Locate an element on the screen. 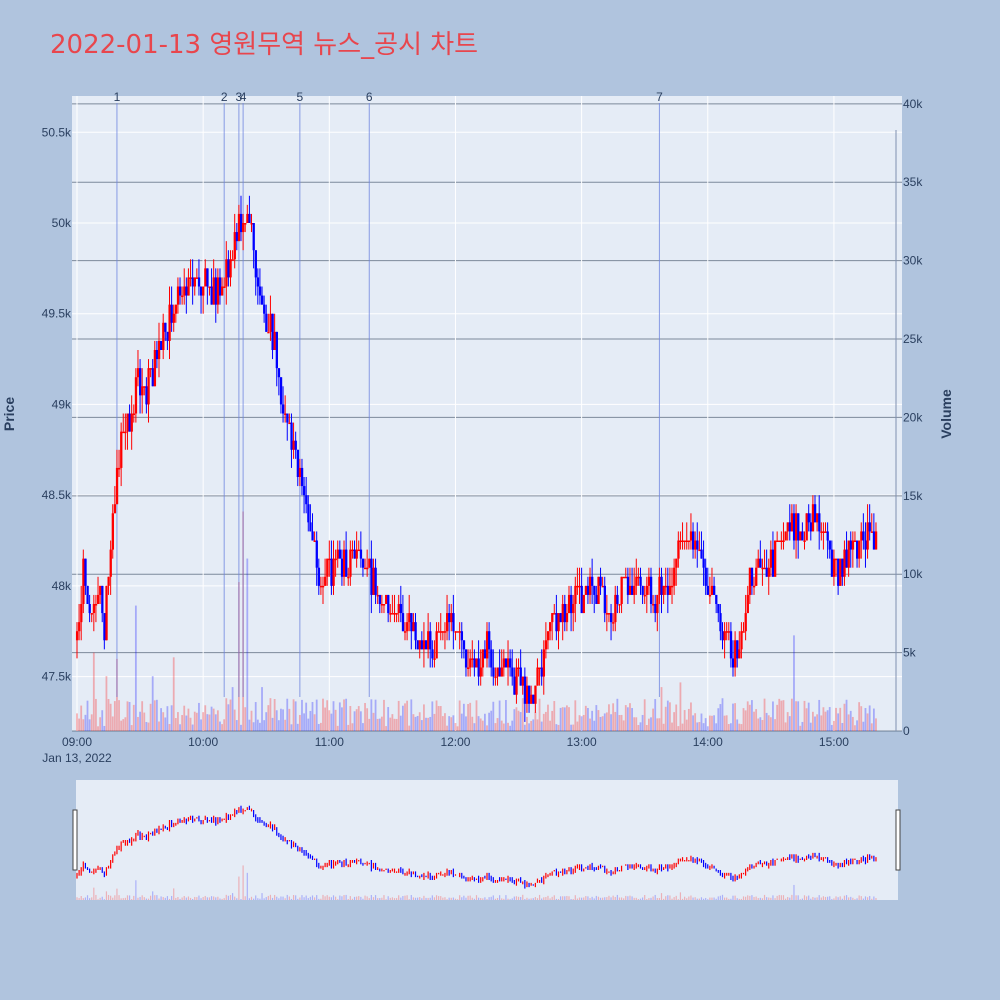  x-tick-label: 13:00 is located at coordinates (582, 742).